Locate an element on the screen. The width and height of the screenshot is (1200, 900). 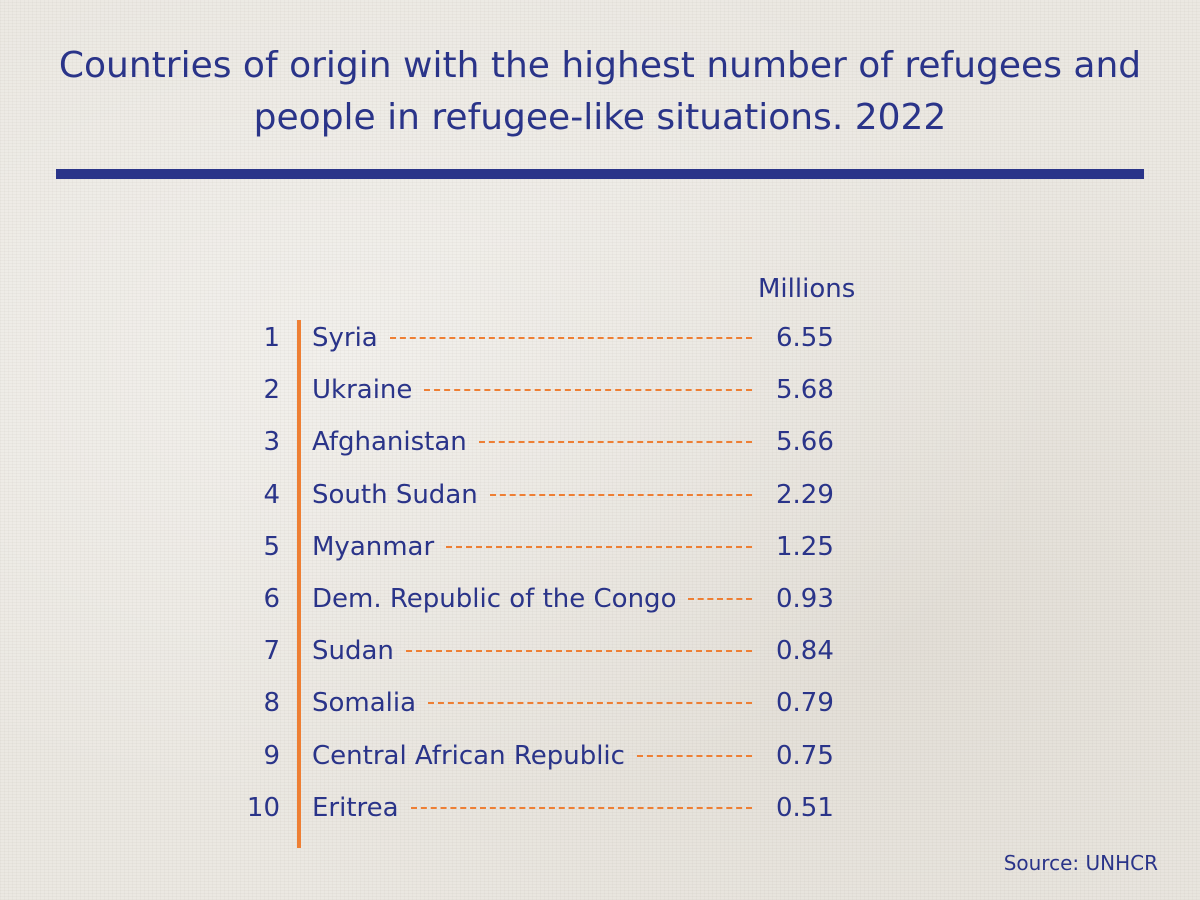
rank-number: 6 is located at coordinates (271, 599).